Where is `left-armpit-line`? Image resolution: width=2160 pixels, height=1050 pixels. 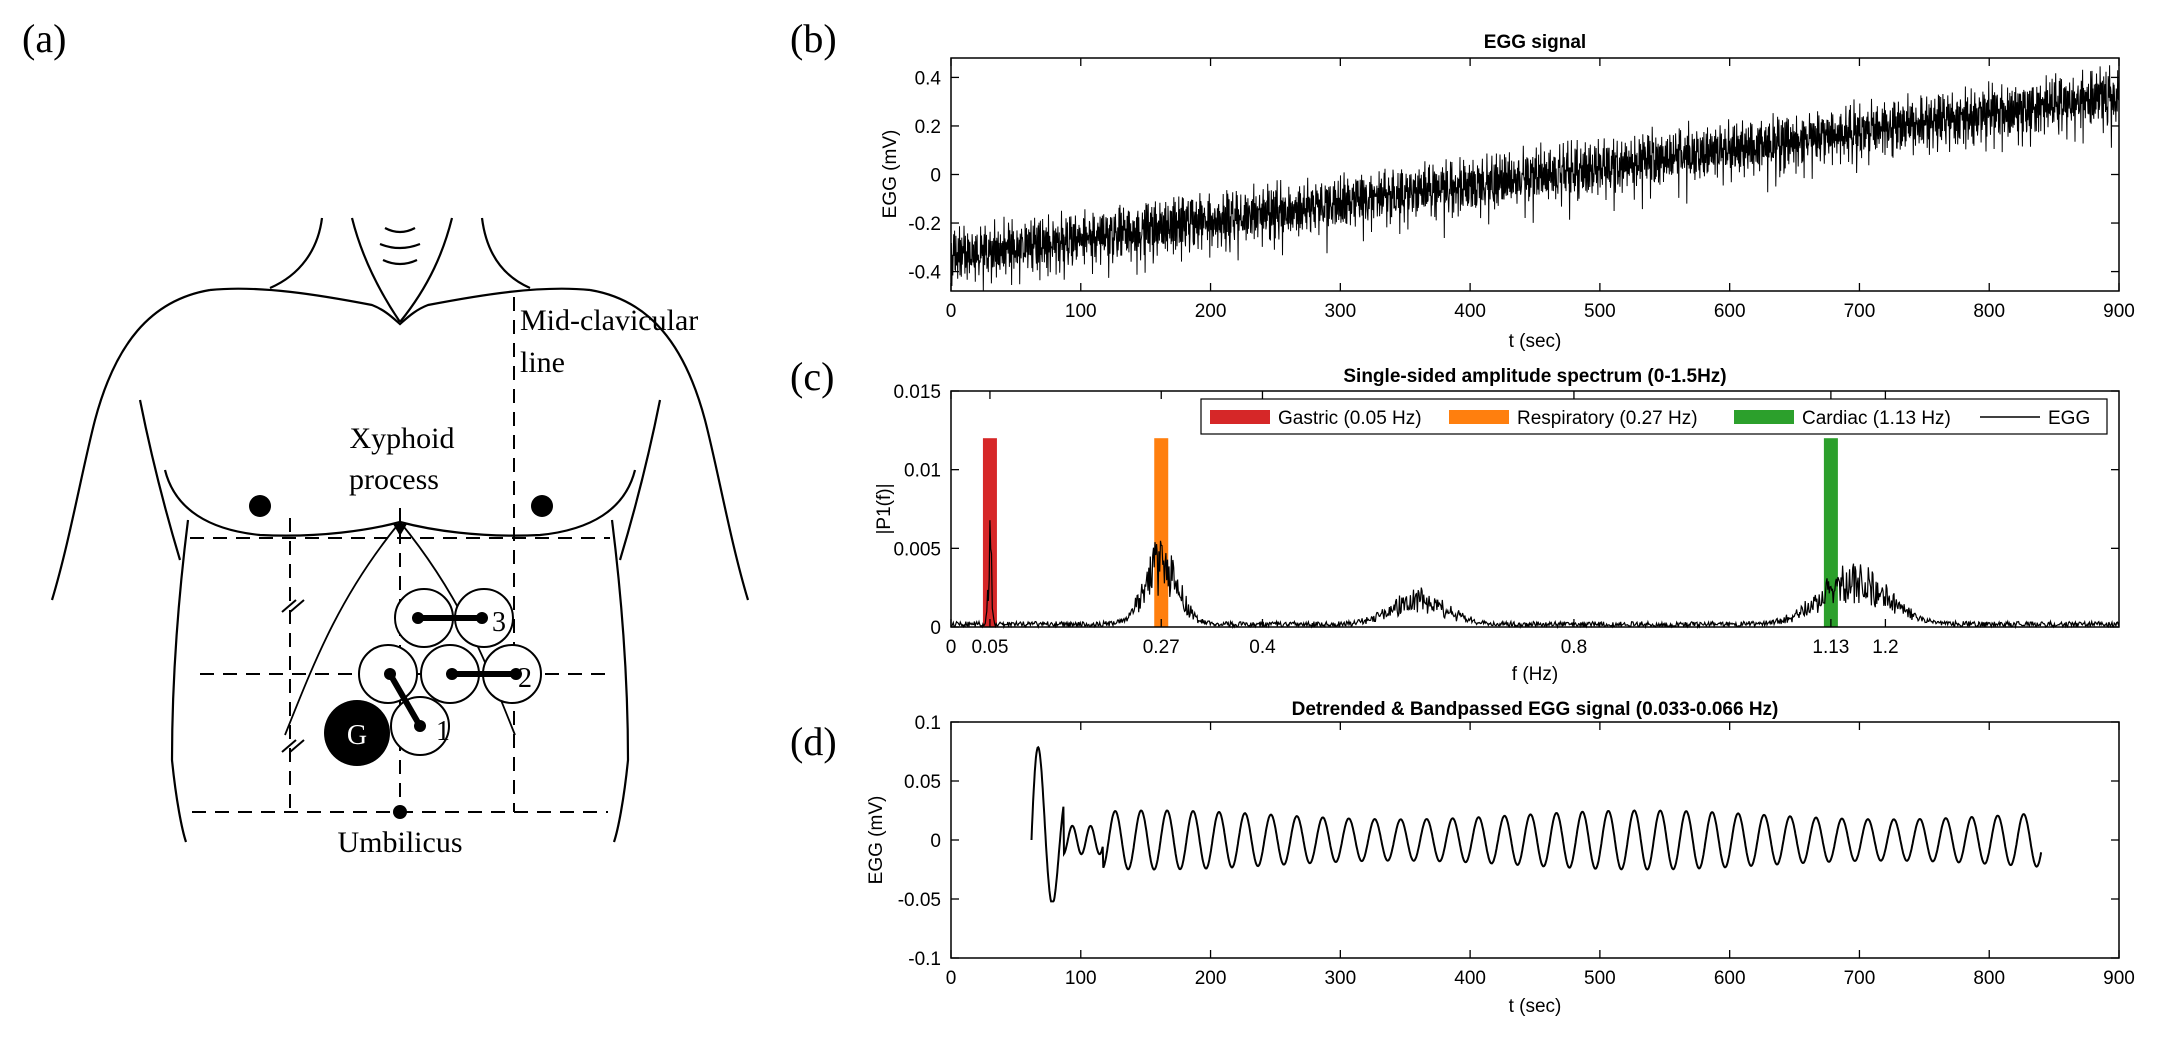
left-armpit-line is located at coordinates (160, 480).